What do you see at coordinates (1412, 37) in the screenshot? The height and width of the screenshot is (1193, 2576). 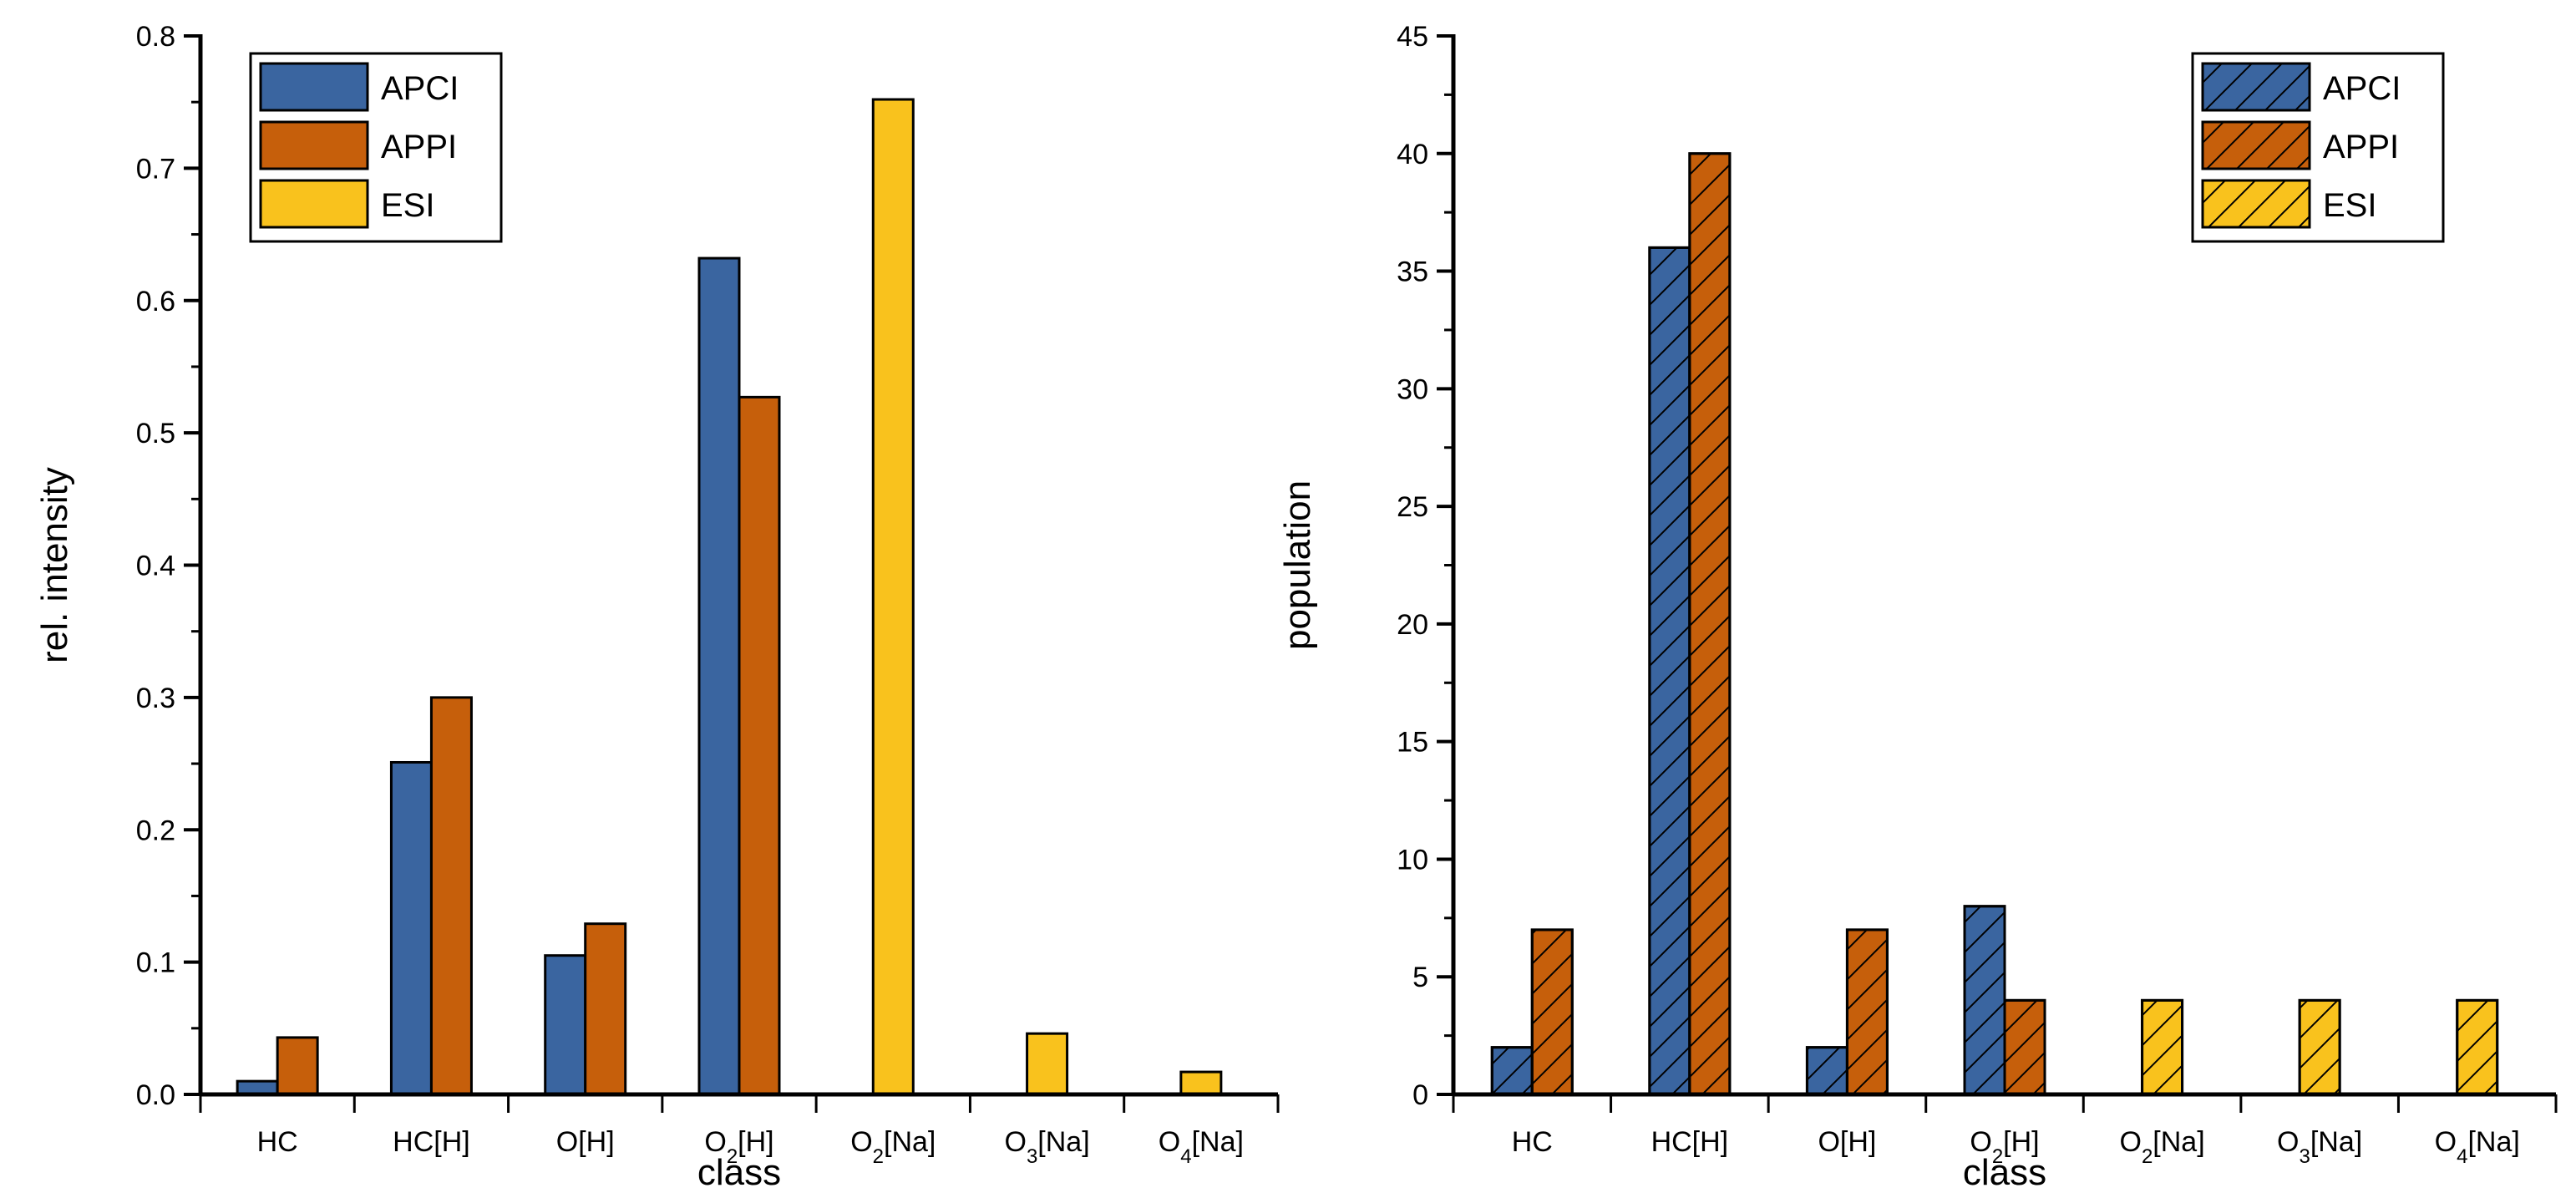 I see `y-tick-label: 45` at bounding box center [1412, 37].